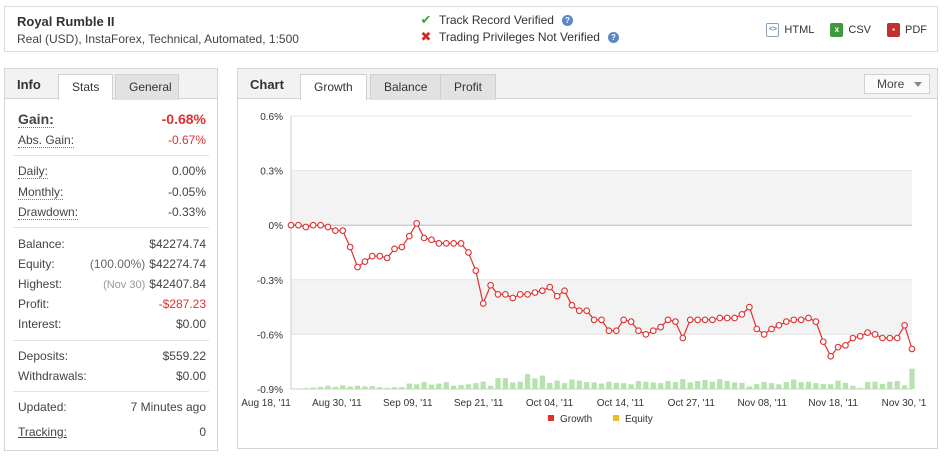 The width and height of the screenshot is (944, 457). Describe the element at coordinates (202, 432) in the screenshot. I see `tracking-value: 0` at that location.